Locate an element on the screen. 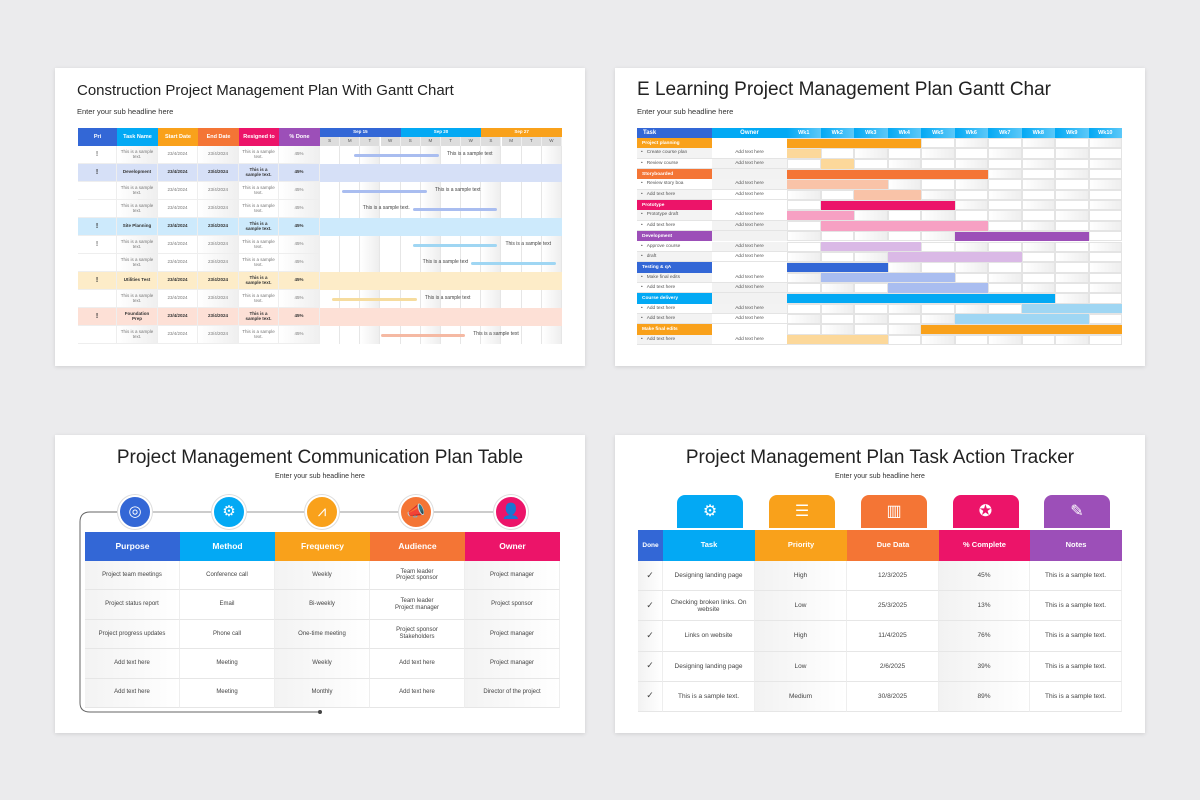 This screenshot has height=800, width=1200. table-cell: Weekly is located at coordinates (322, 664).